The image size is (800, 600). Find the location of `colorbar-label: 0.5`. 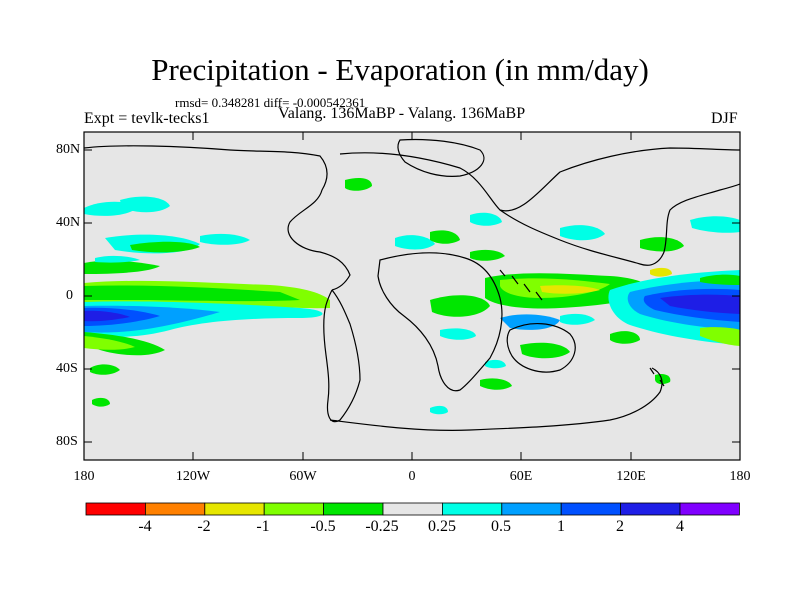

colorbar-label: 0.5 is located at coordinates (501, 526).